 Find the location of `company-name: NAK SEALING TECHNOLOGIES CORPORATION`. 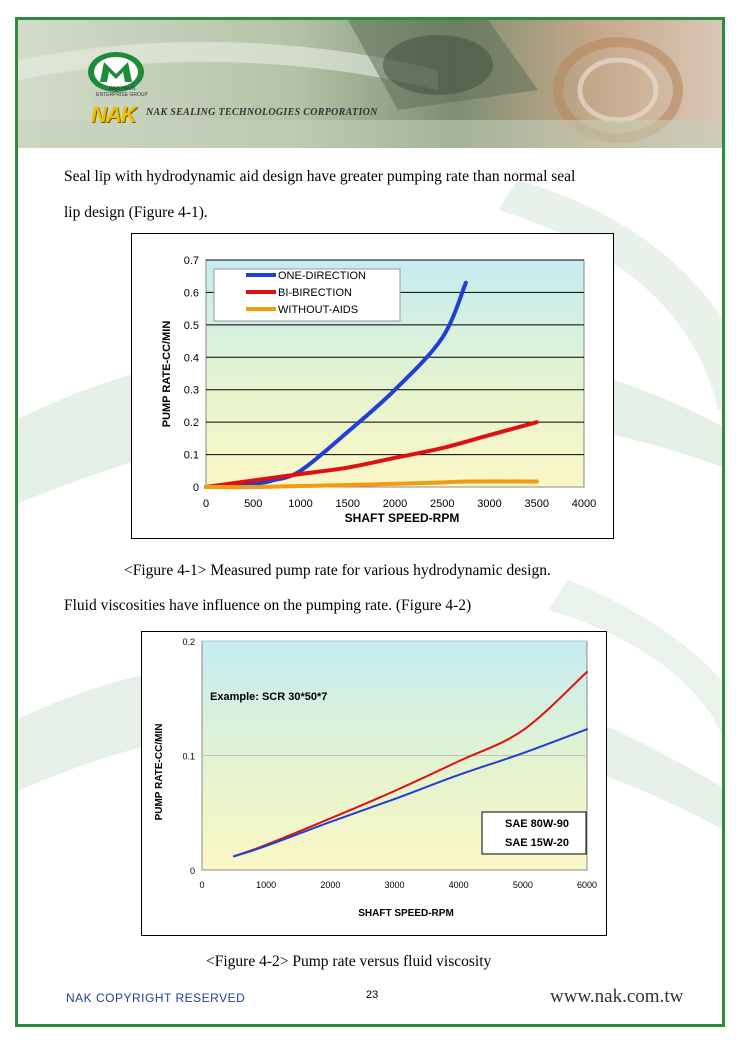

company-name: NAK SEALING TECHNOLOGIES CORPORATION is located at coordinates (262, 112).